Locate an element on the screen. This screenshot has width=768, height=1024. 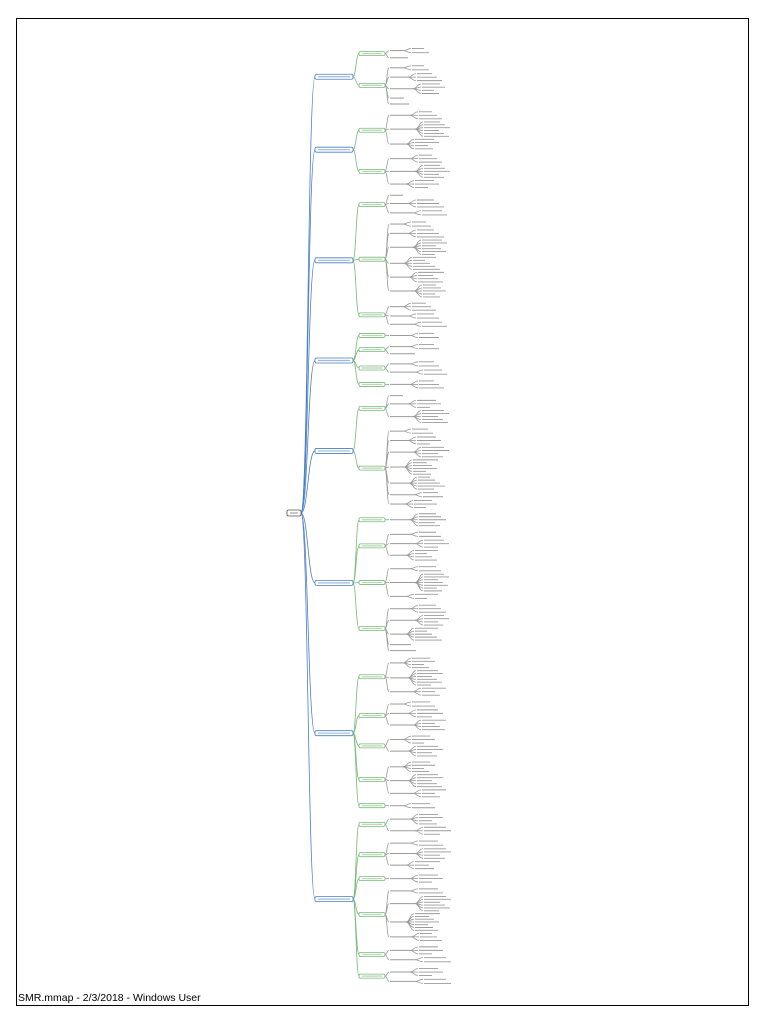
footer-text: SMR.mmap - 2/3/2018 - Windows User is located at coordinates (109, 998).